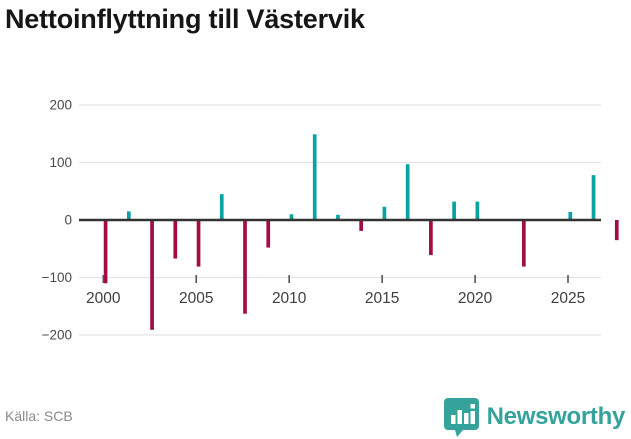 This screenshot has width=631, height=439. Describe the element at coordinates (185, 19) in the screenshot. I see `chart-title: Nettoinflyttning till Västervik` at that location.